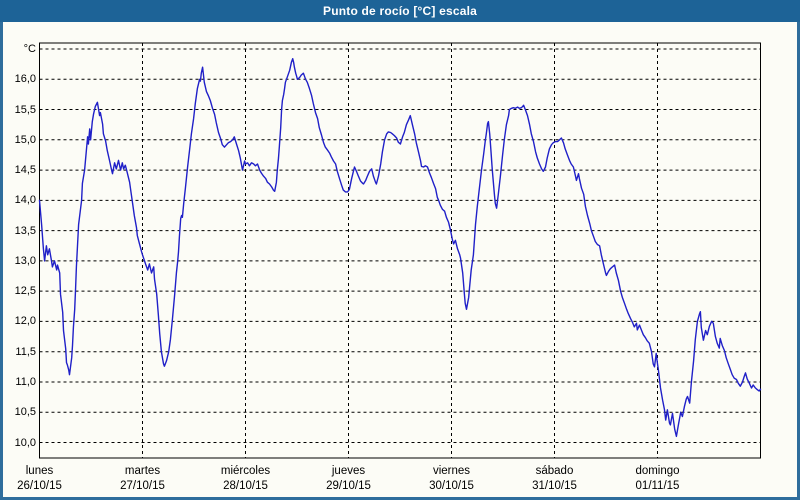 The image size is (800, 500). Describe the element at coordinates (657, 471) in the screenshot. I see `x-tick-day-name: domingo` at that location.